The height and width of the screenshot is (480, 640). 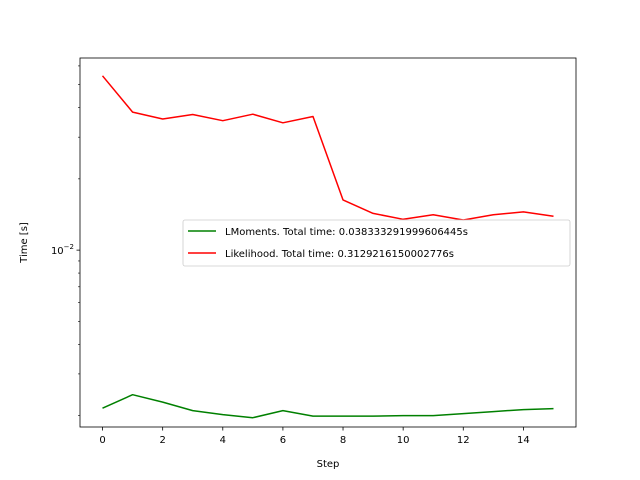 What do you see at coordinates (463, 440) in the screenshot?
I see `x-tick-label: 12` at bounding box center [463, 440].